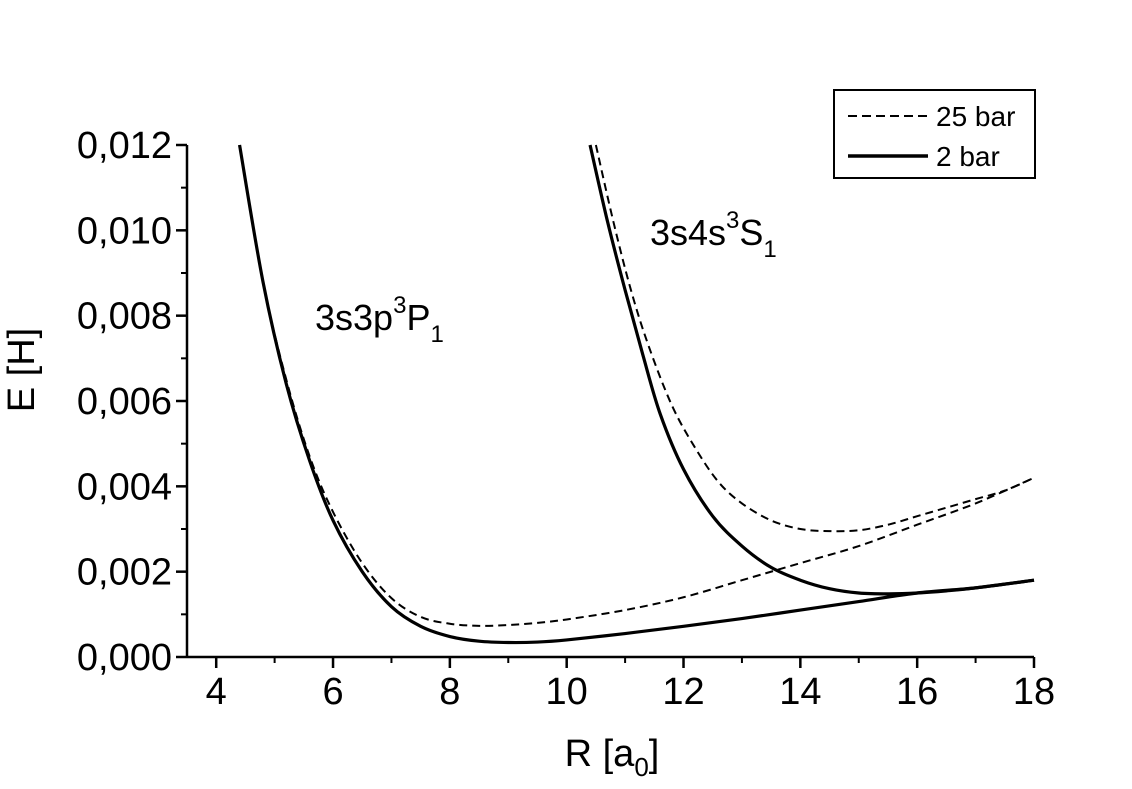 This screenshot has width=1132, height=789. Describe the element at coordinates (124, 146) in the screenshot. I see `y-tick-label: 0,012` at that location.